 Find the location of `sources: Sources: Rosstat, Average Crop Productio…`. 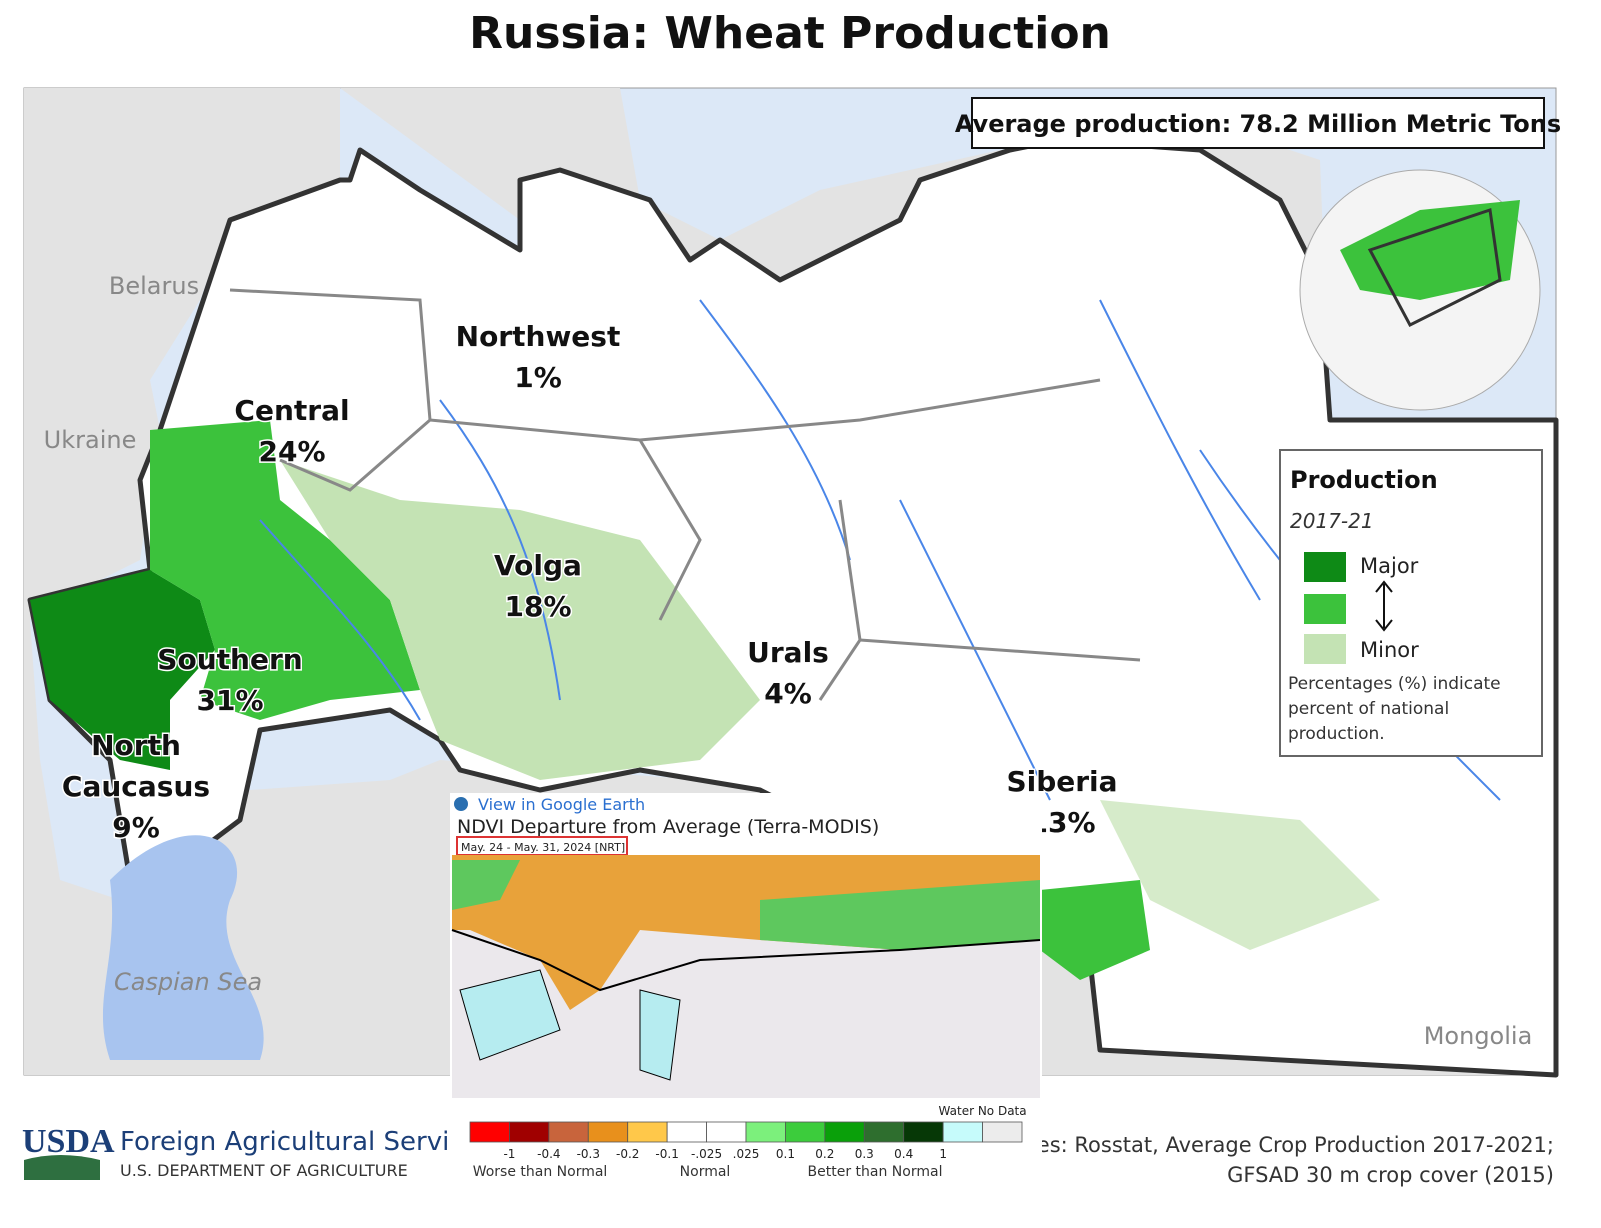

sources: Sources: Rosstat, Average Crop Productio… is located at coordinates (1266, 1145).